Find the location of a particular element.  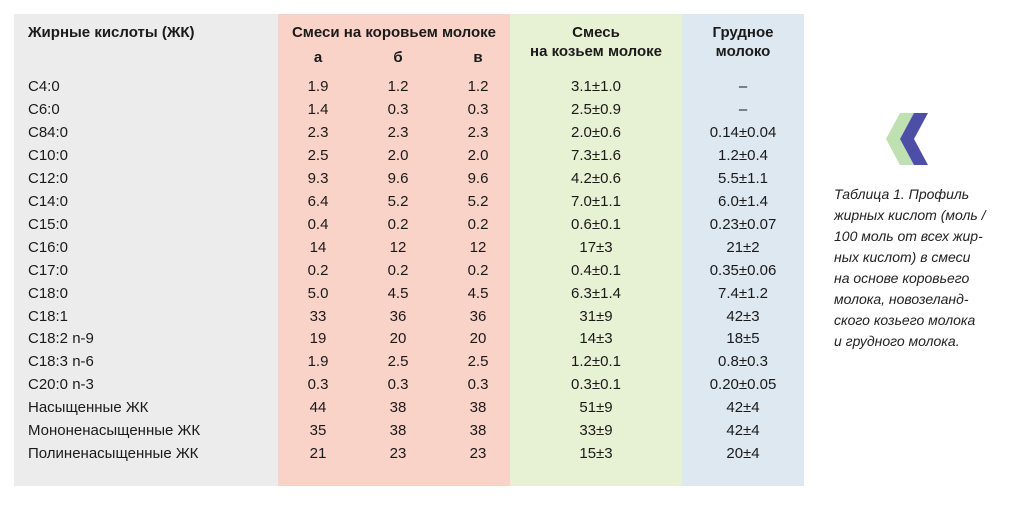

fatty-acid-name: C10:0 is located at coordinates (48, 155).